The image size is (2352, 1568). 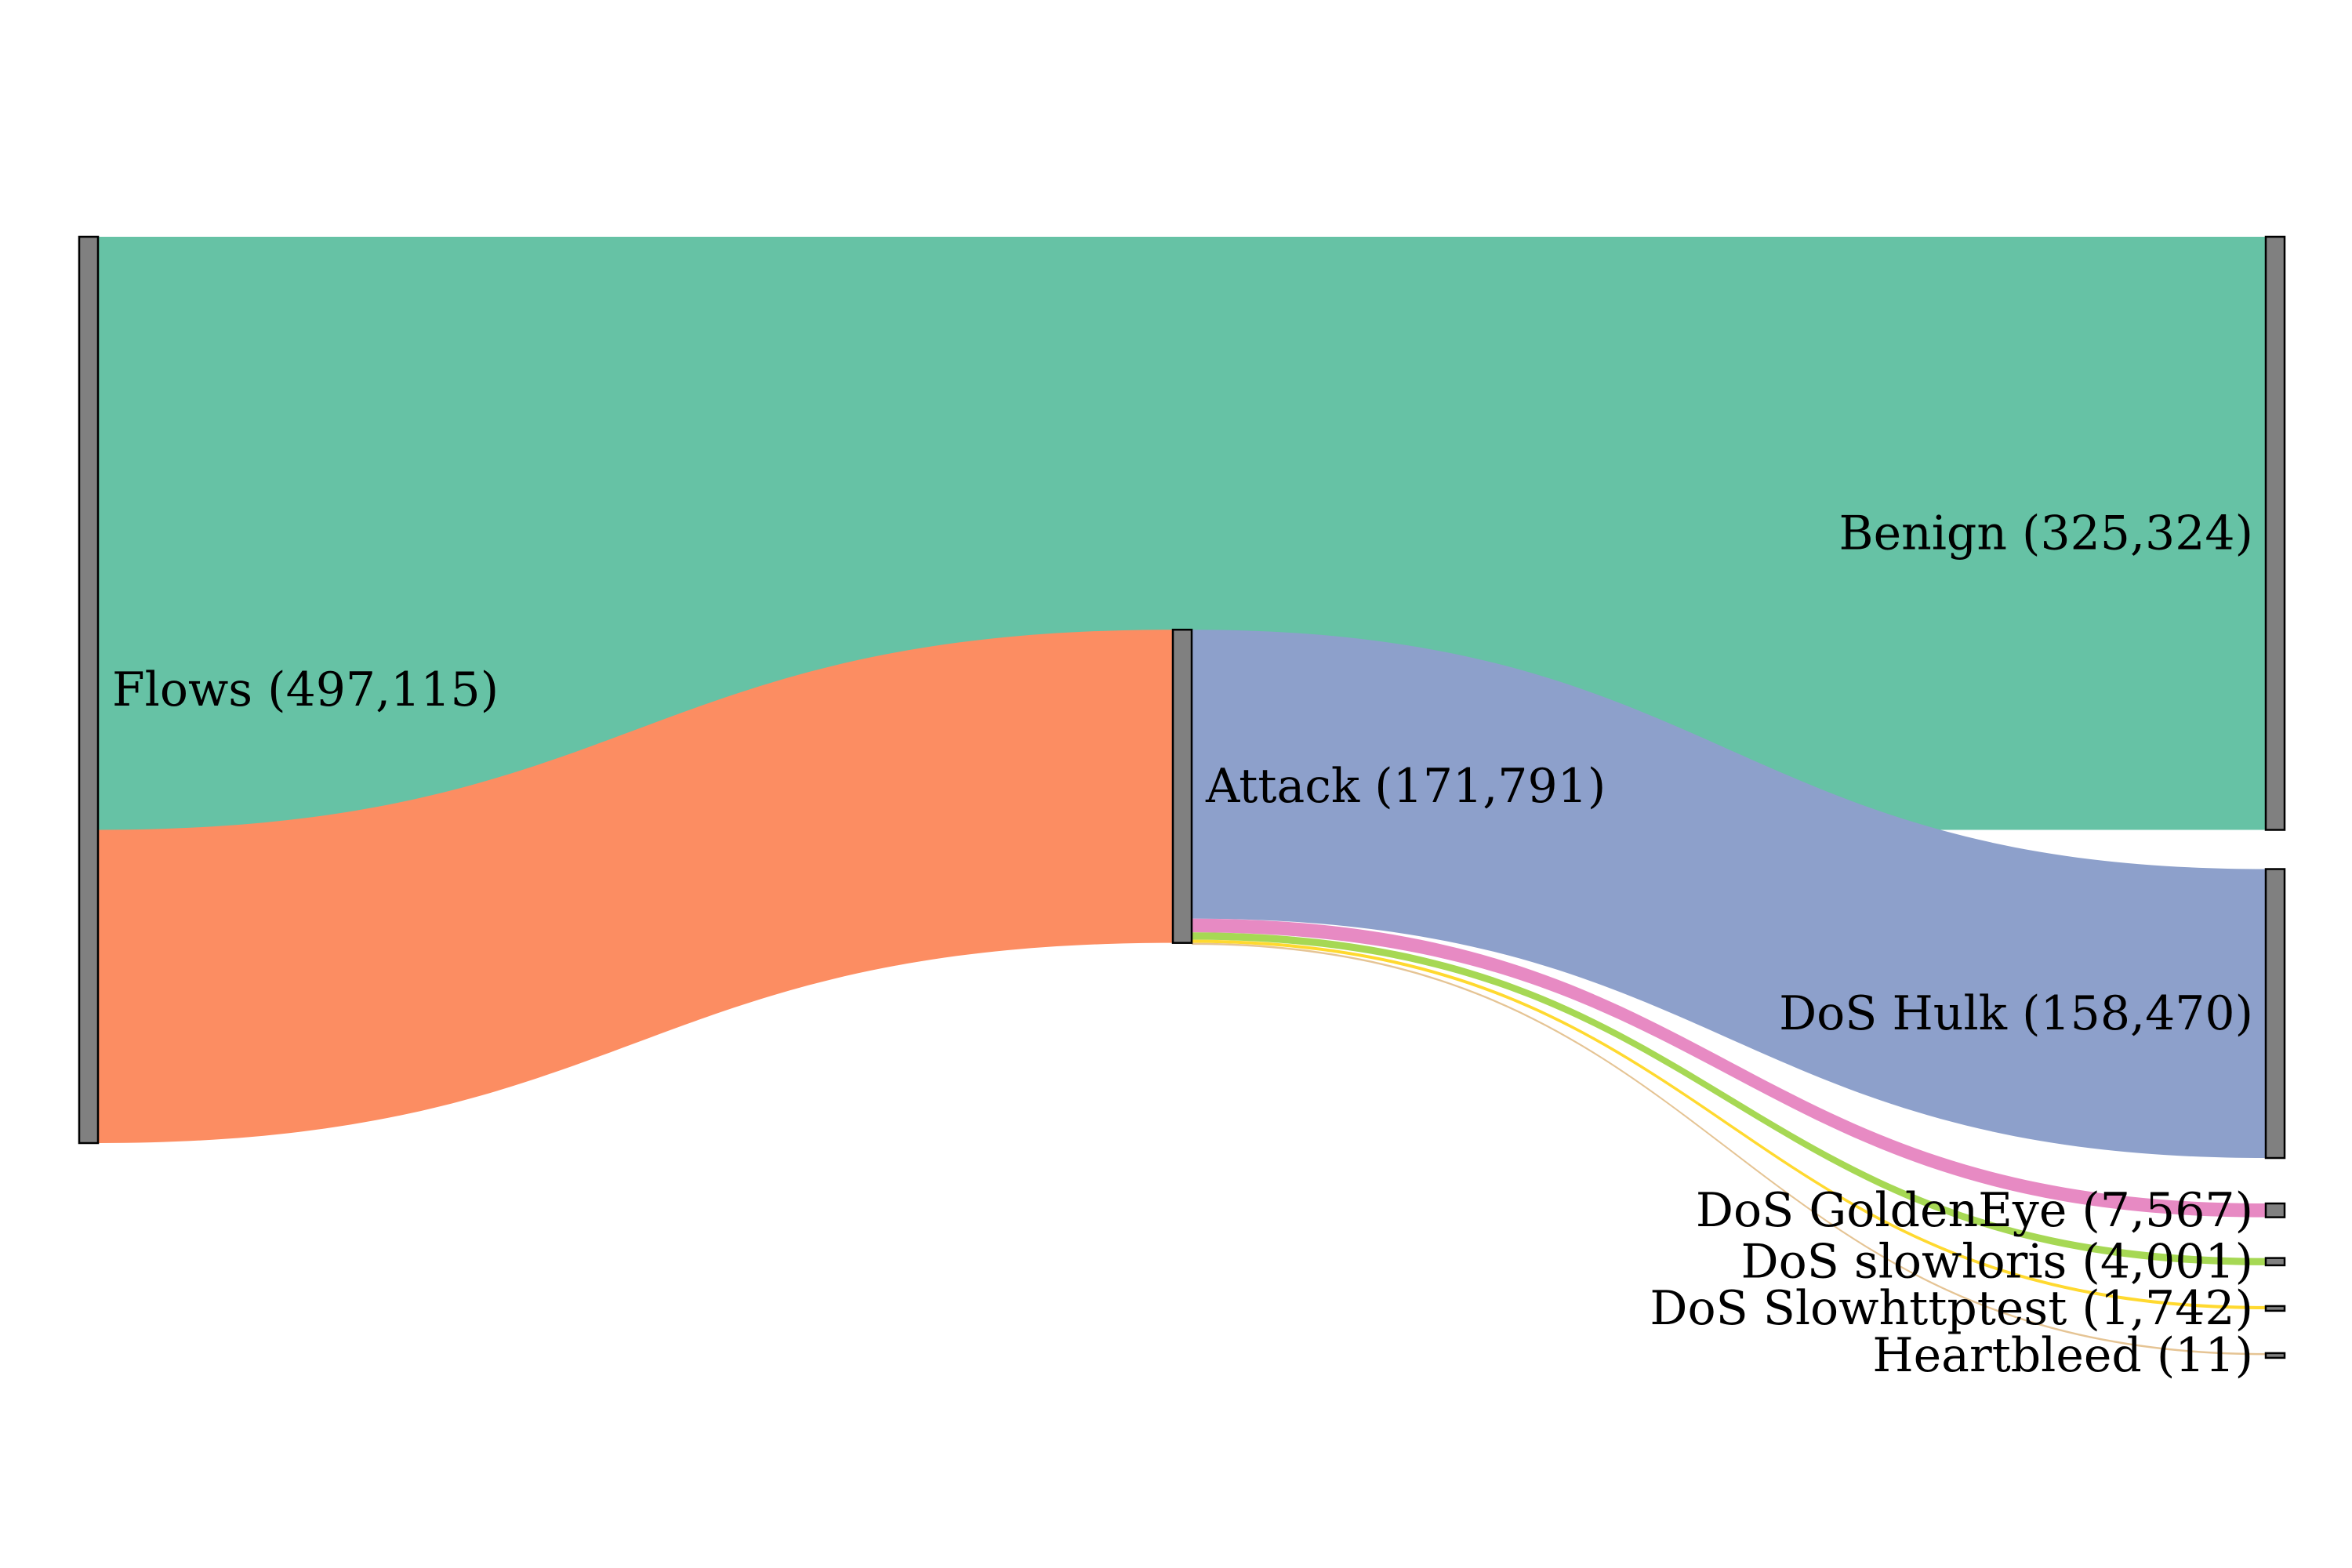 What do you see at coordinates (2275, 1014) in the screenshot?
I see `node-dos-hulk` at bounding box center [2275, 1014].